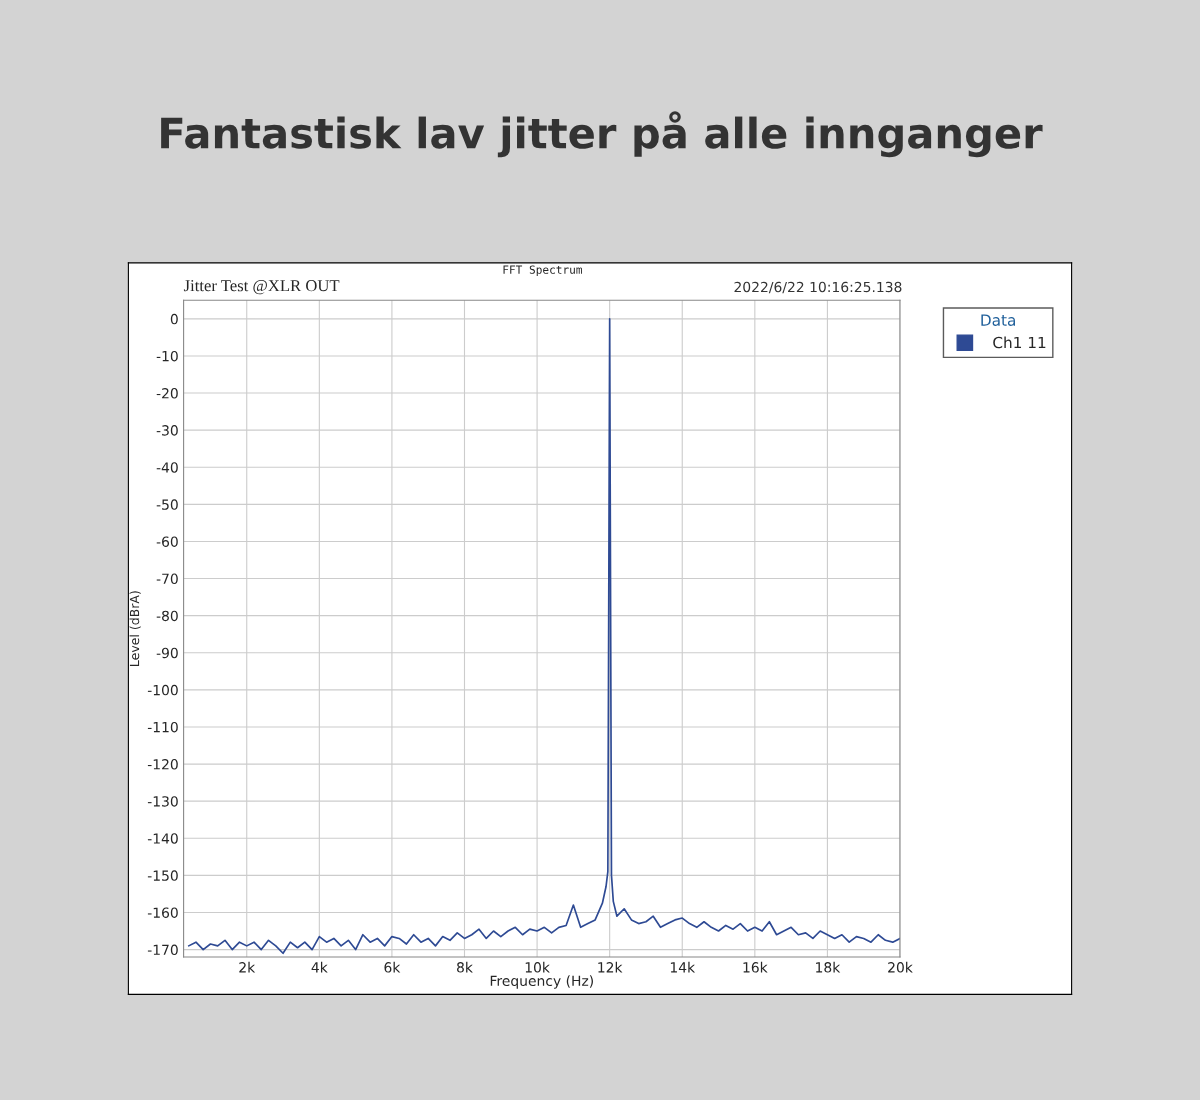 This screenshot has height=1100, width=1200. What do you see at coordinates (755, 967) in the screenshot?
I see `x-tick-label: 16k` at bounding box center [755, 967].